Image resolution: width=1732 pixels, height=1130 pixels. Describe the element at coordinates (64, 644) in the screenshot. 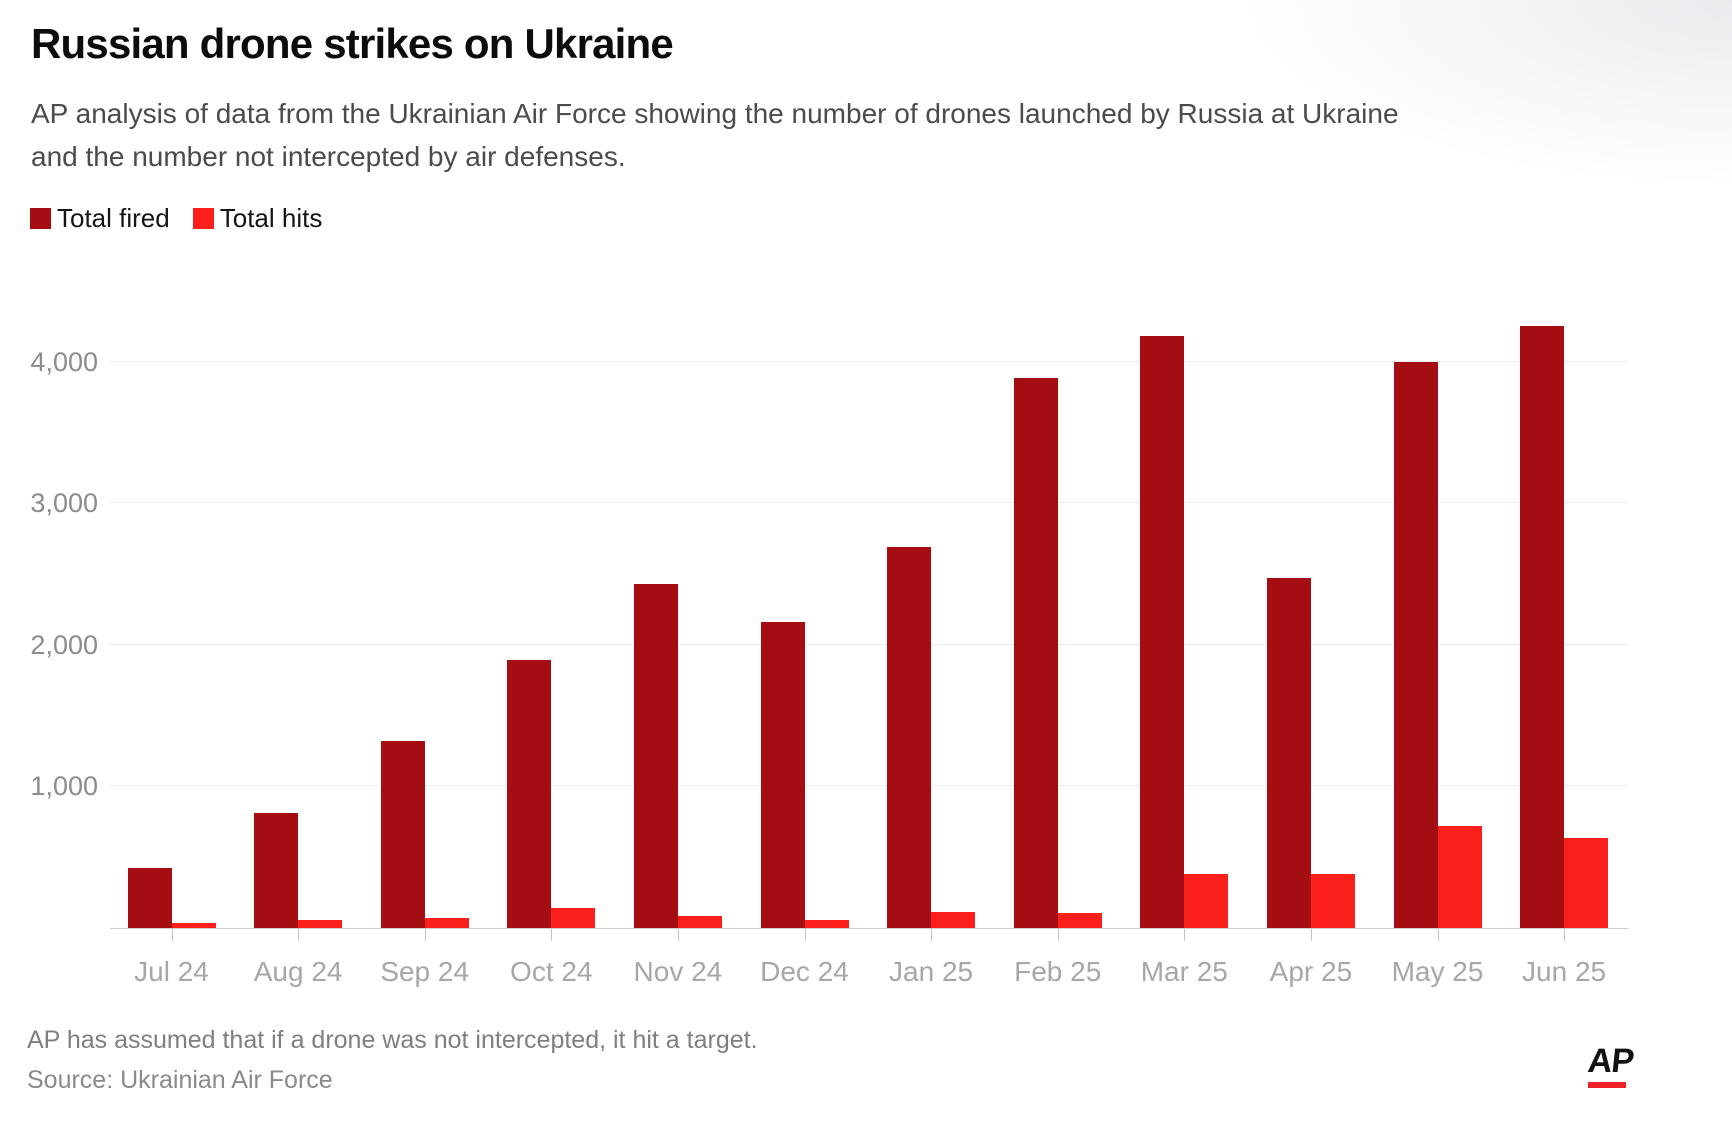

I see `y-tick-label-2000: 2,000` at that location.